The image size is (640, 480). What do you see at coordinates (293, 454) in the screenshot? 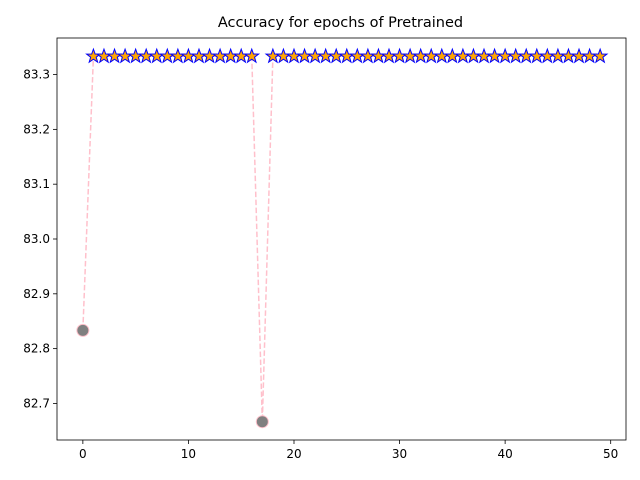
I see `x-tick-label: 20` at bounding box center [293, 454].